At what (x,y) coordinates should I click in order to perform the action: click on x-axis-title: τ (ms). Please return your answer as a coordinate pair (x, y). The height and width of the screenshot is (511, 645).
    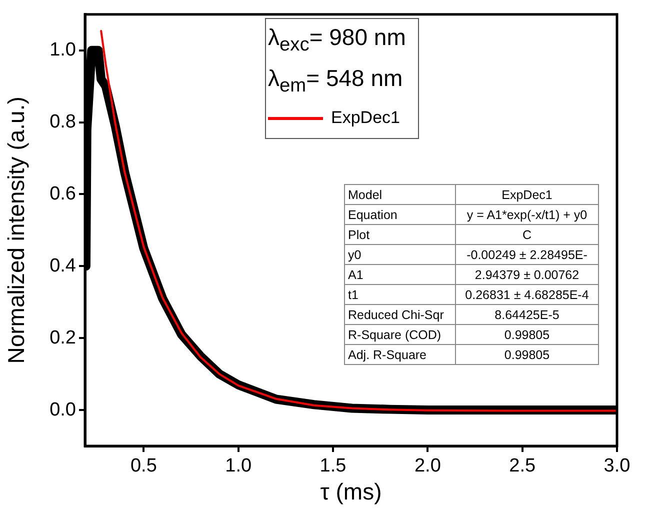
    Looking at the image, I should click on (351, 491).